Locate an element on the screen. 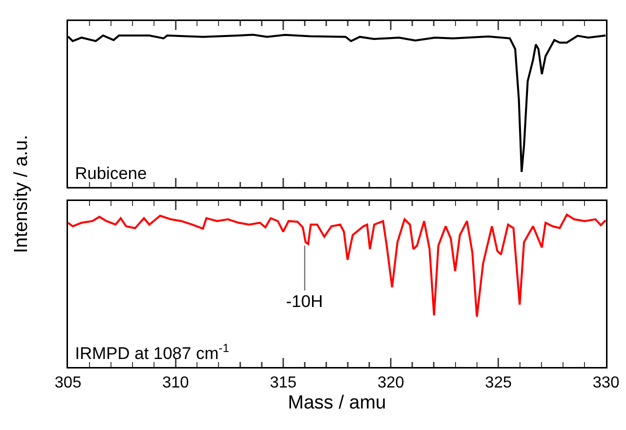 The height and width of the screenshot is (430, 626). x-axis-title: Mass / amu is located at coordinates (337, 403).